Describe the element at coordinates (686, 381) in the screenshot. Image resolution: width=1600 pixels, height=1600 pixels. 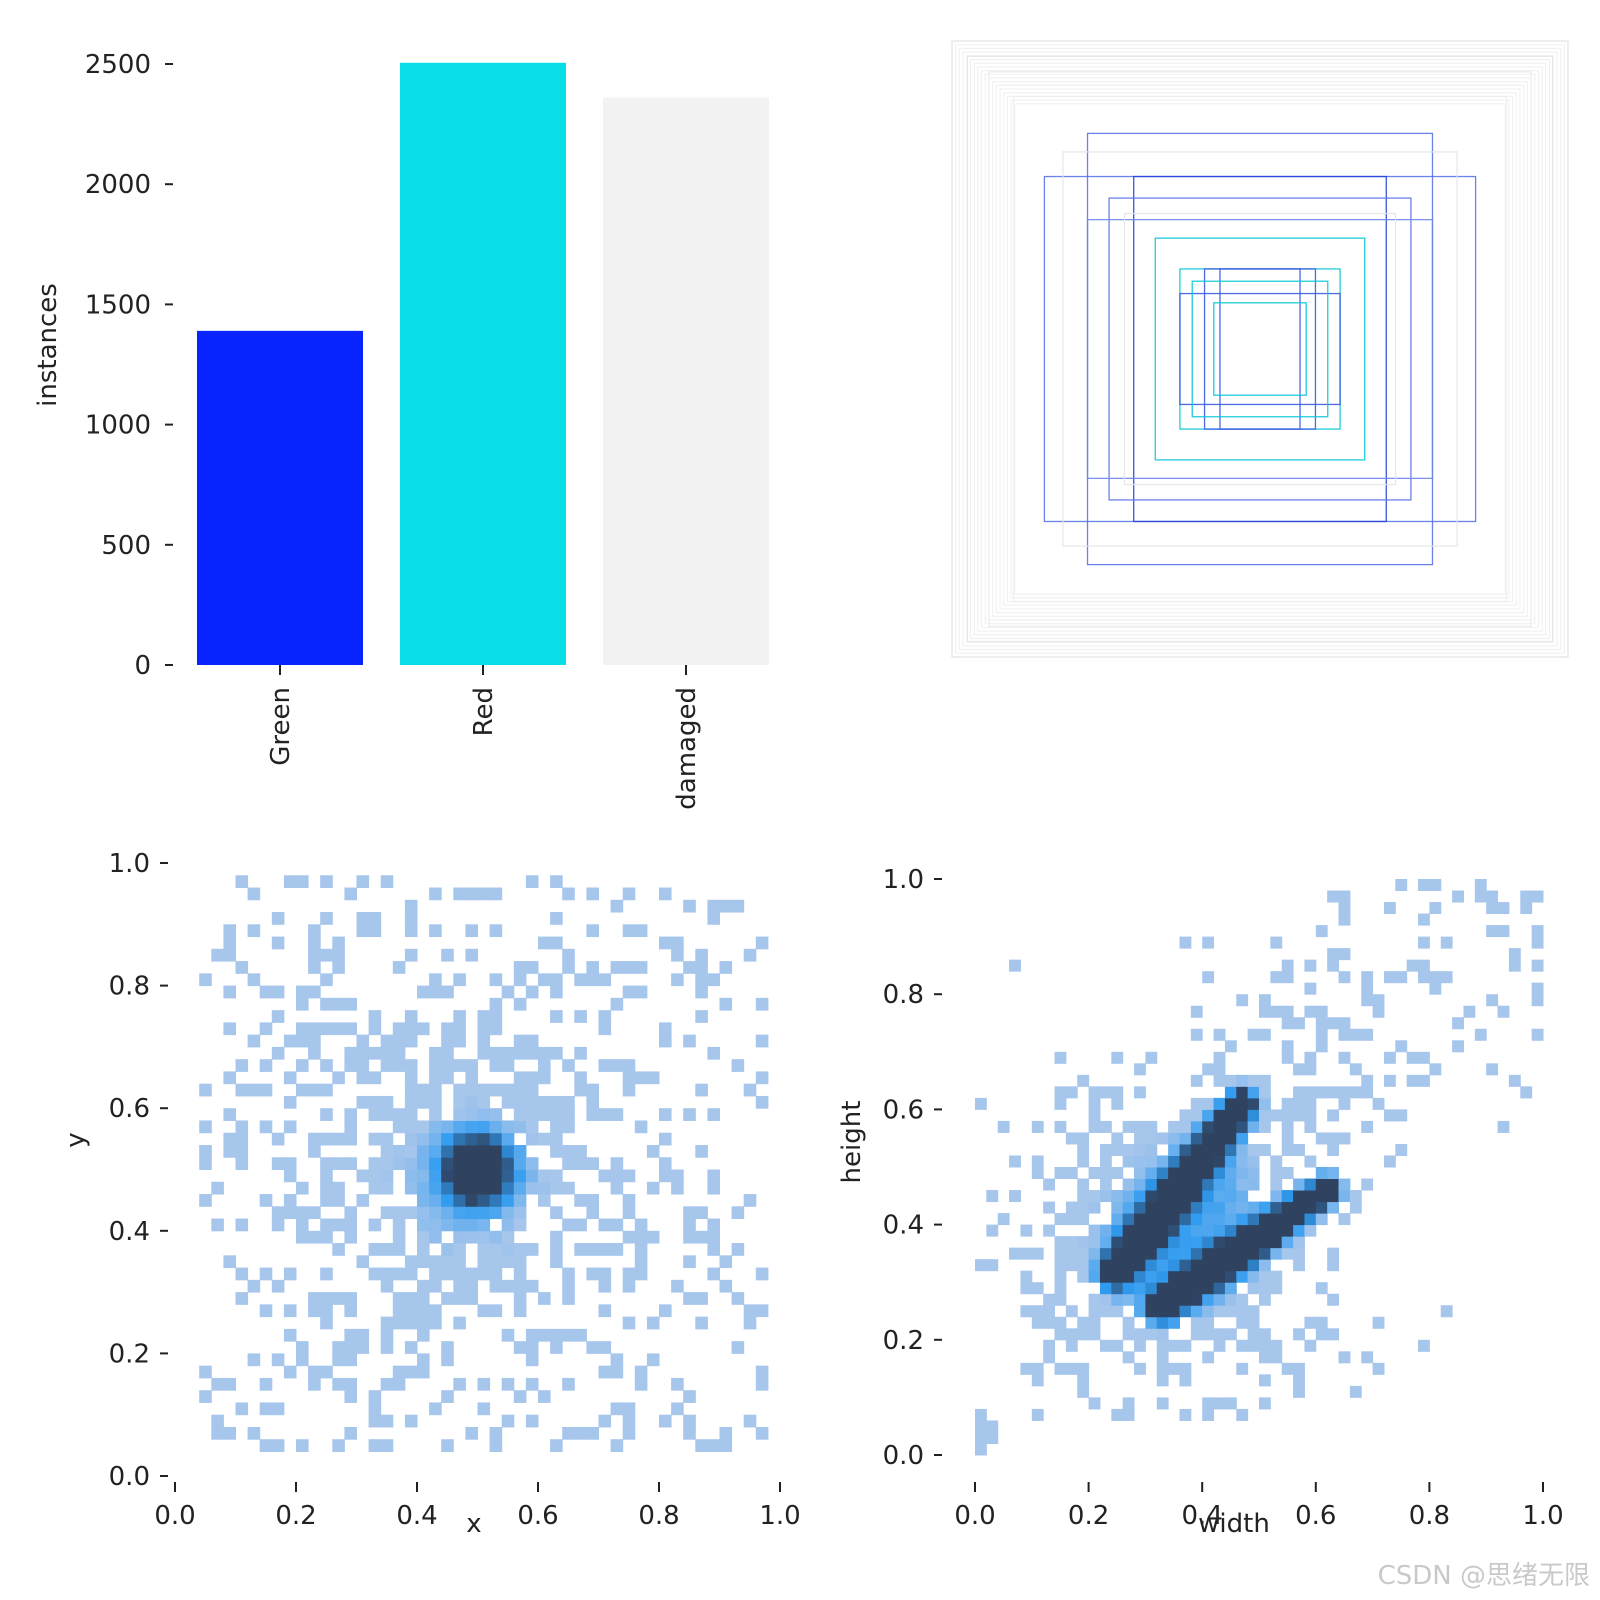
I see `bar-damaged` at that location.